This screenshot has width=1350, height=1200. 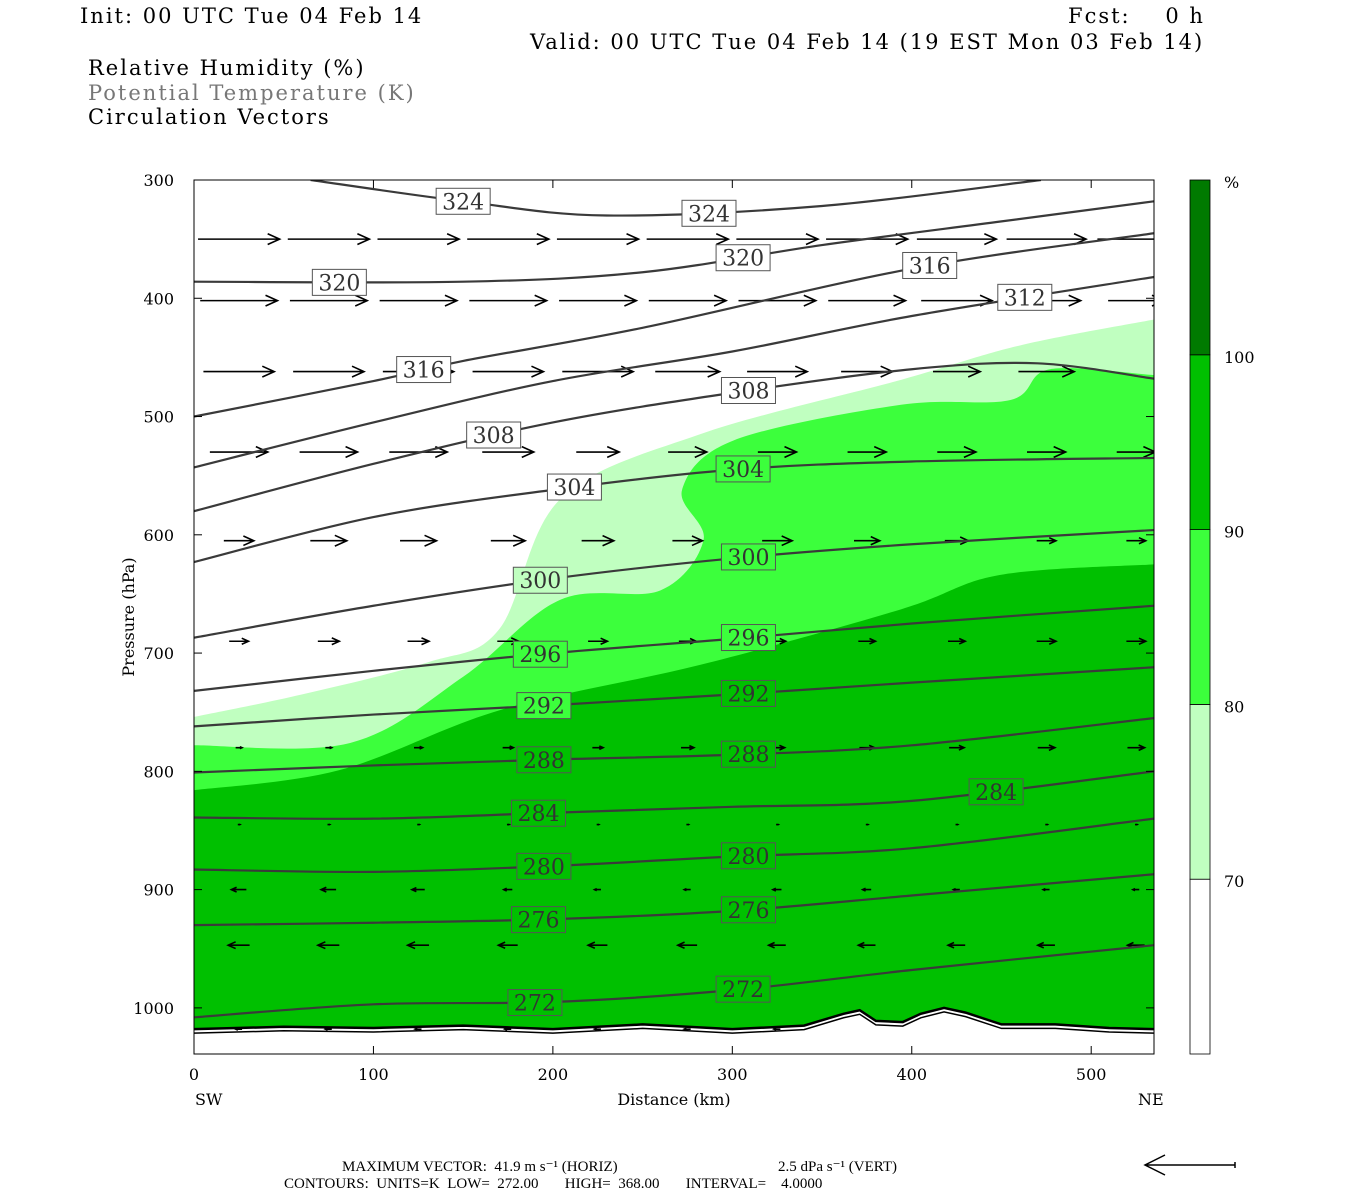 I want to click on y-tick-label: 700, so click(x=158, y=653).